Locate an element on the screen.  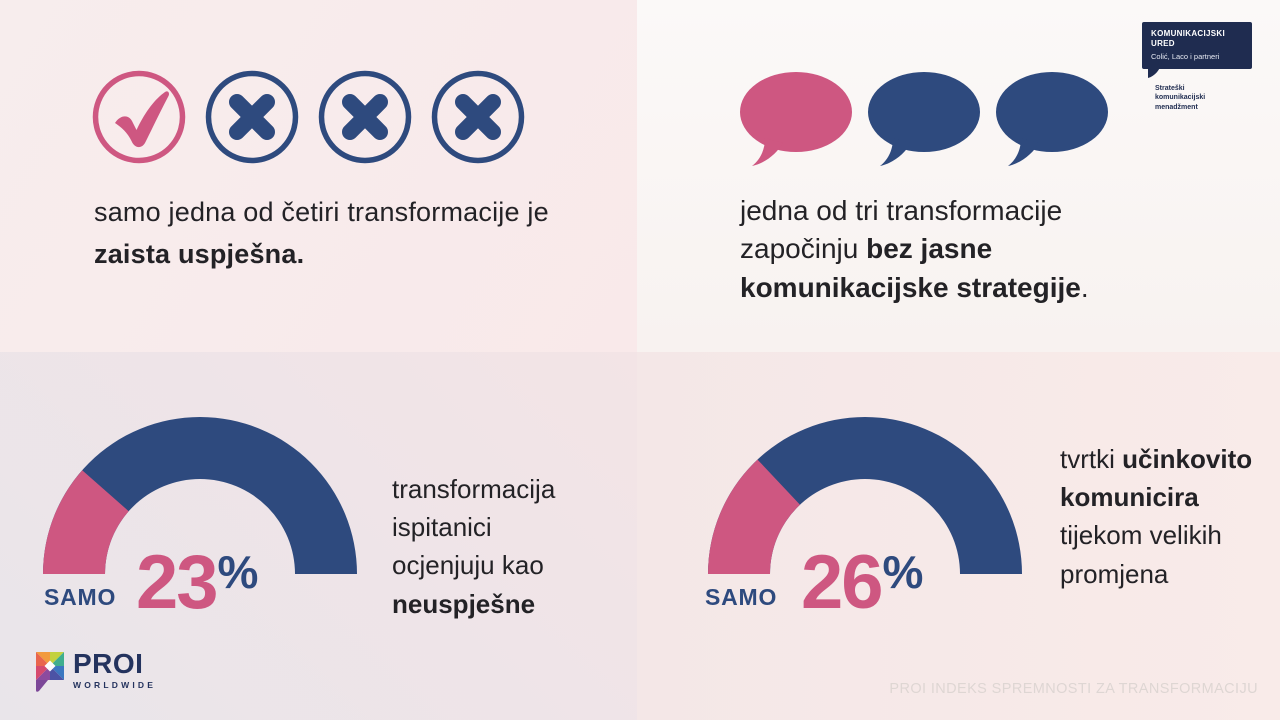
gauge-chart-23-percent is located at coordinates (200, 495).